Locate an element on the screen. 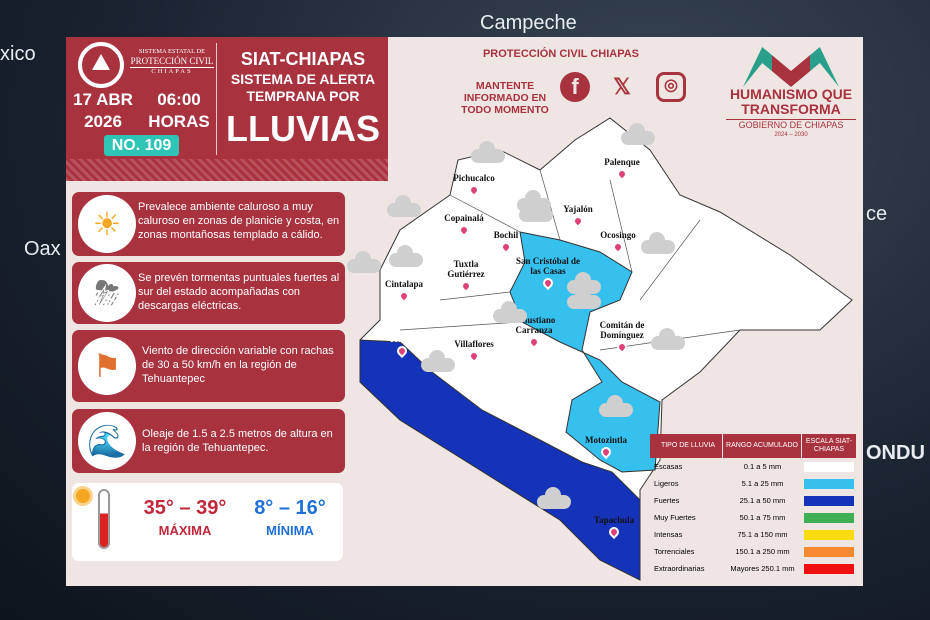  brand-years: 2024 – 2030 is located at coordinates (791, 135).